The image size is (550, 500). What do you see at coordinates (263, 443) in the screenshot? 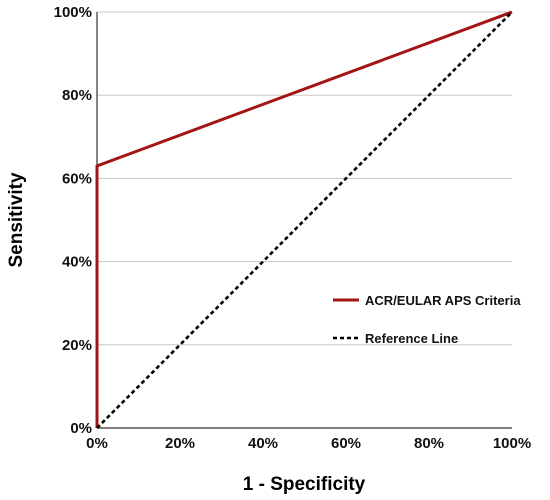
I see `x-tick-label-40: 40%` at bounding box center [263, 443].